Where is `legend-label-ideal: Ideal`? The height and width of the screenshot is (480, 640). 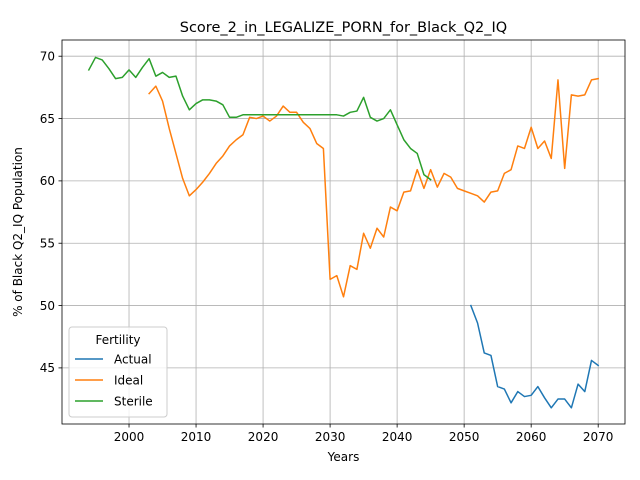 legend-label-ideal: Ideal is located at coordinates (128, 380).